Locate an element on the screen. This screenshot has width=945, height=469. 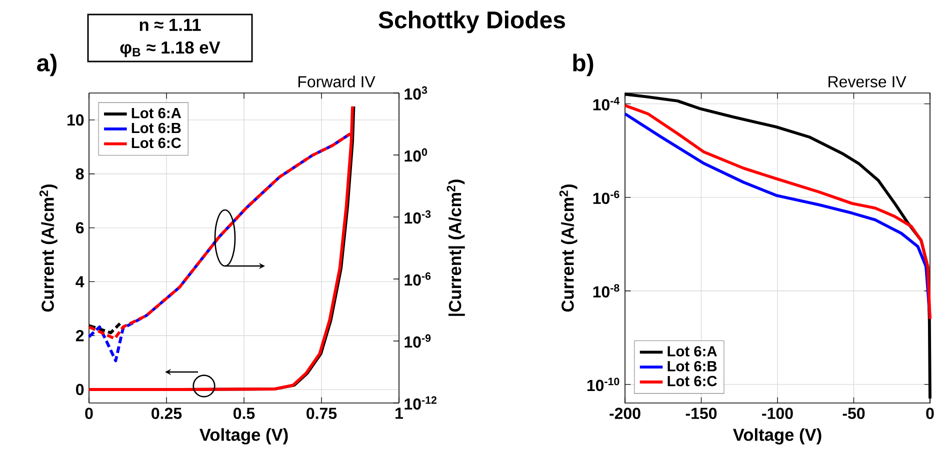
text: Schottky Diodes is located at coordinates (472, 22).